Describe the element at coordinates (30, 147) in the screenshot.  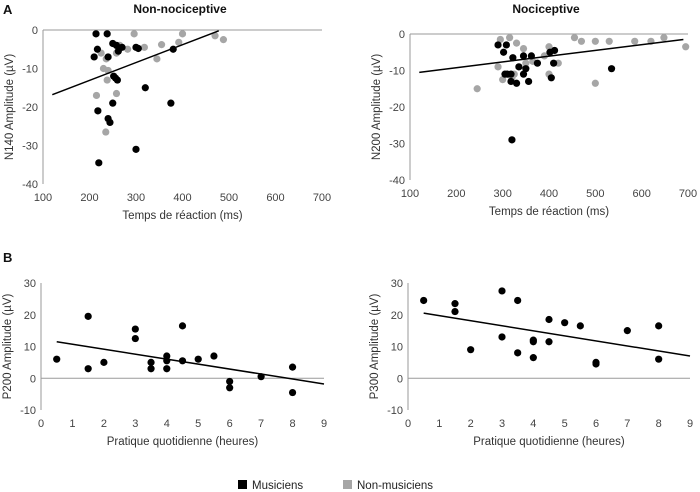
I see `y-tick-label: -30` at that location.